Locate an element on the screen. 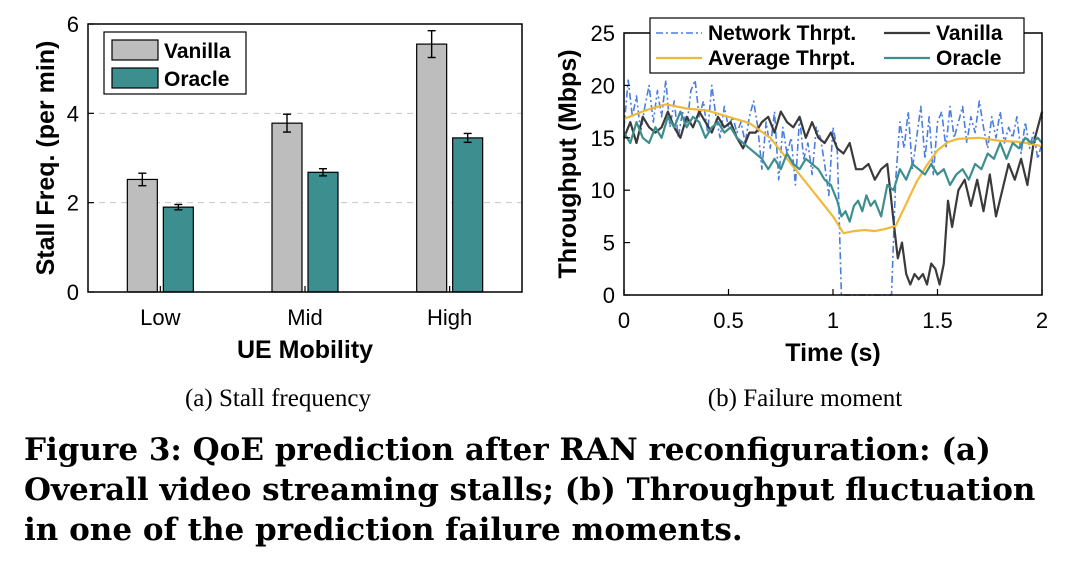  chart-b-x-axis-label: Time (s) is located at coordinates (832, 353).